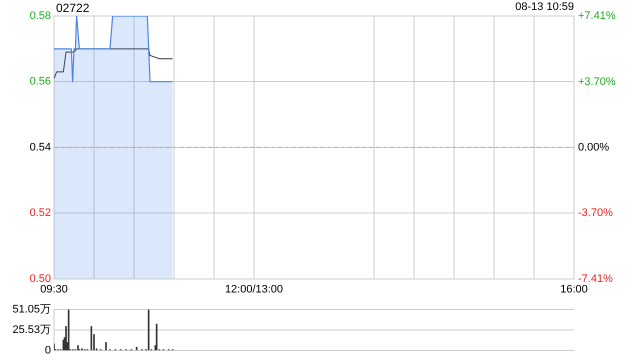 The image size is (640, 360). Describe the element at coordinates (40, 213) in the screenshot. I see `y-tick-label: 0.52` at that location.